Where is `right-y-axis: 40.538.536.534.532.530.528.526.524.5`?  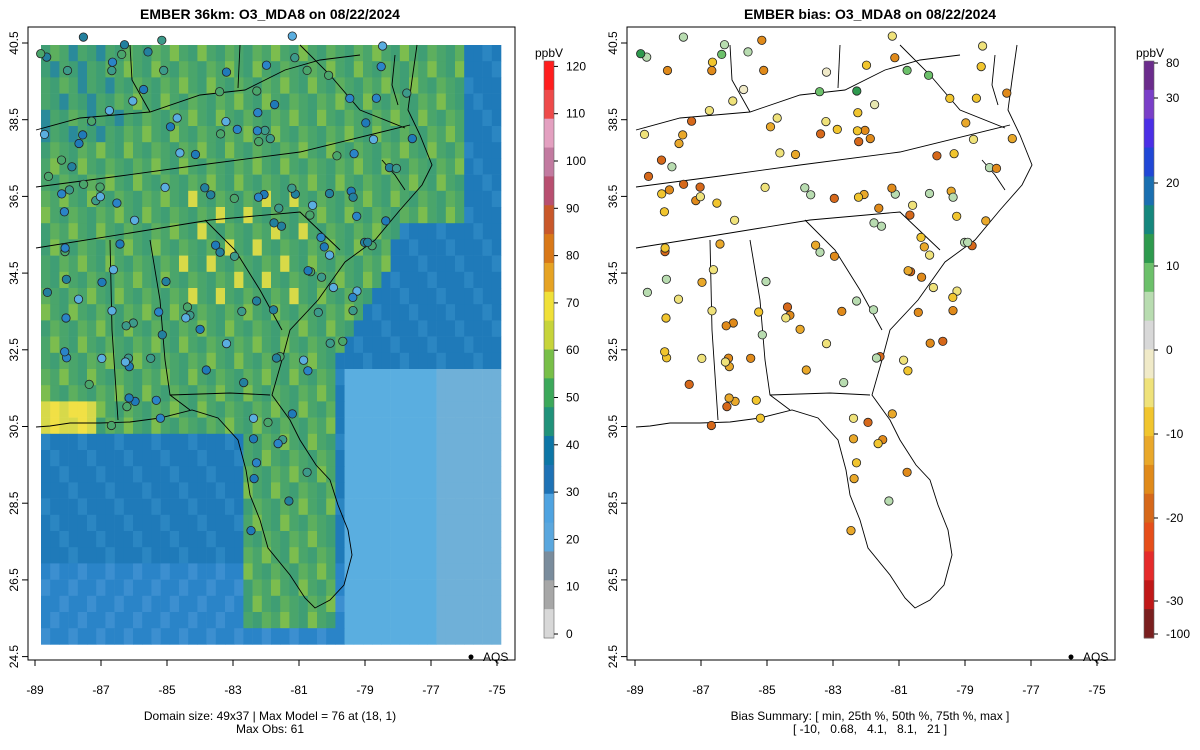 right-y-axis: 40.538.536.534.532.530.528.526.524.5 is located at coordinates (616, 349).